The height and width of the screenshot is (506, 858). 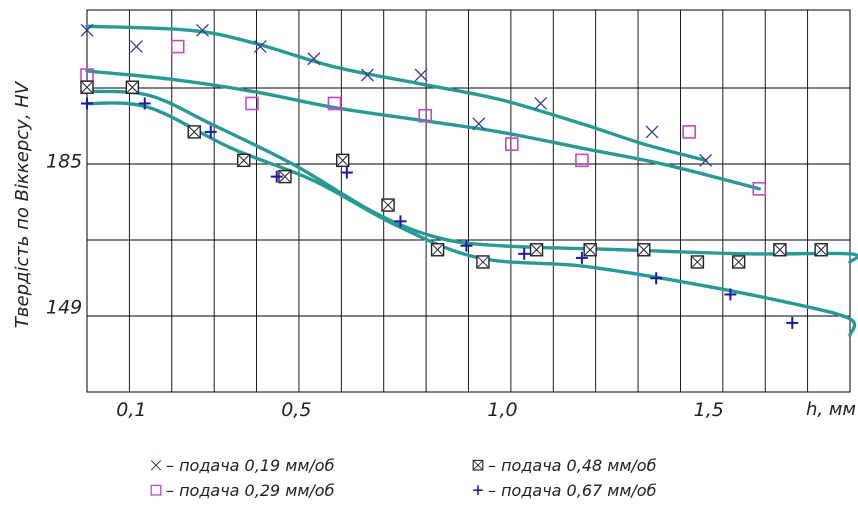 I want to click on y-axis-ticks: 185 149, so click(x=64, y=234).